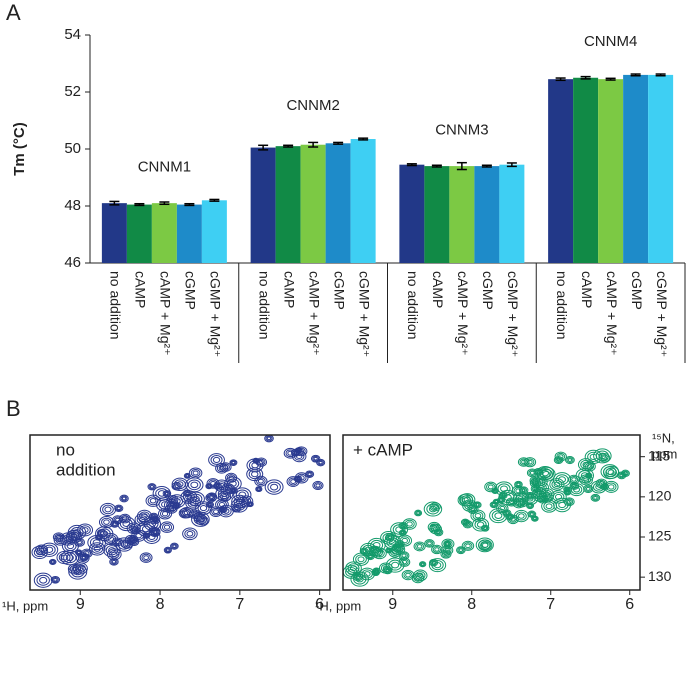 This screenshot has width=693, height=700. Describe the element at coordinates (164, 166) in the screenshot. I see `group-label: CNNM1` at that location.